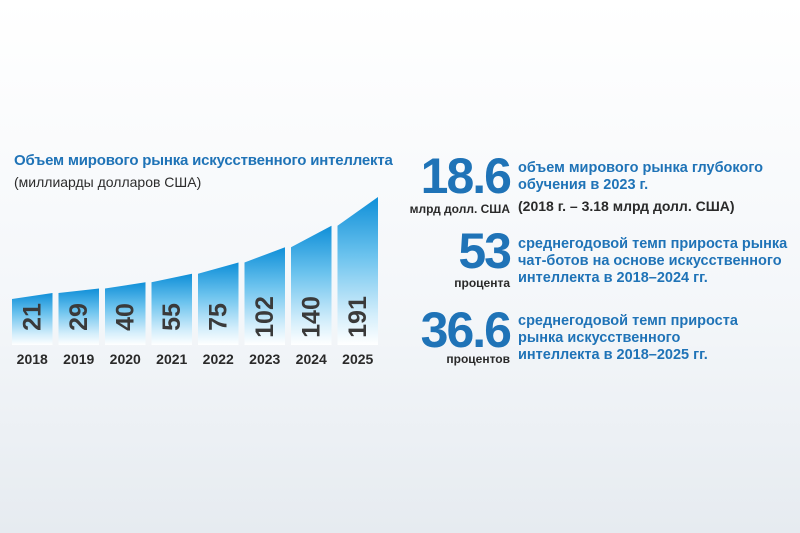 This screenshot has height=533, width=800. I want to click on stat-unit: процентов, so click(478, 359).